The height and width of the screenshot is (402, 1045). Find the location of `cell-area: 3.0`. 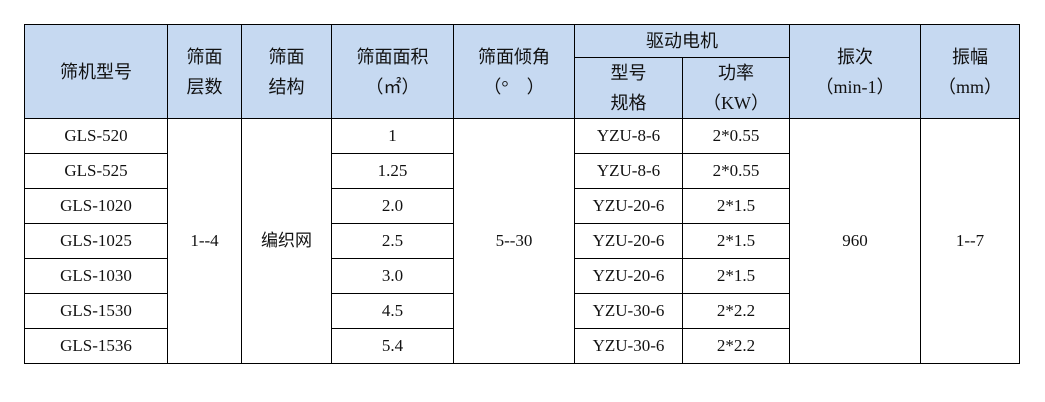

cell-area: 3.0 is located at coordinates (392, 276).